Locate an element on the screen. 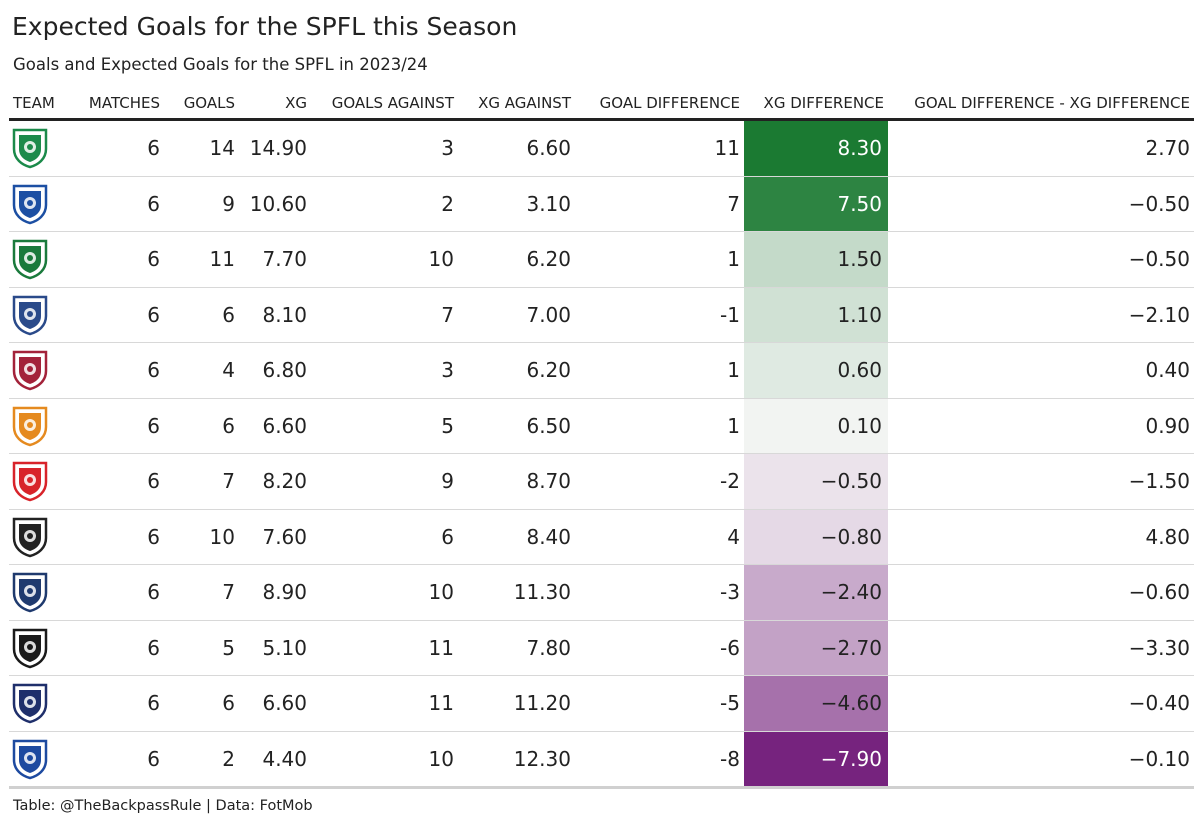  col-header-xg: XG is located at coordinates (275, 104).